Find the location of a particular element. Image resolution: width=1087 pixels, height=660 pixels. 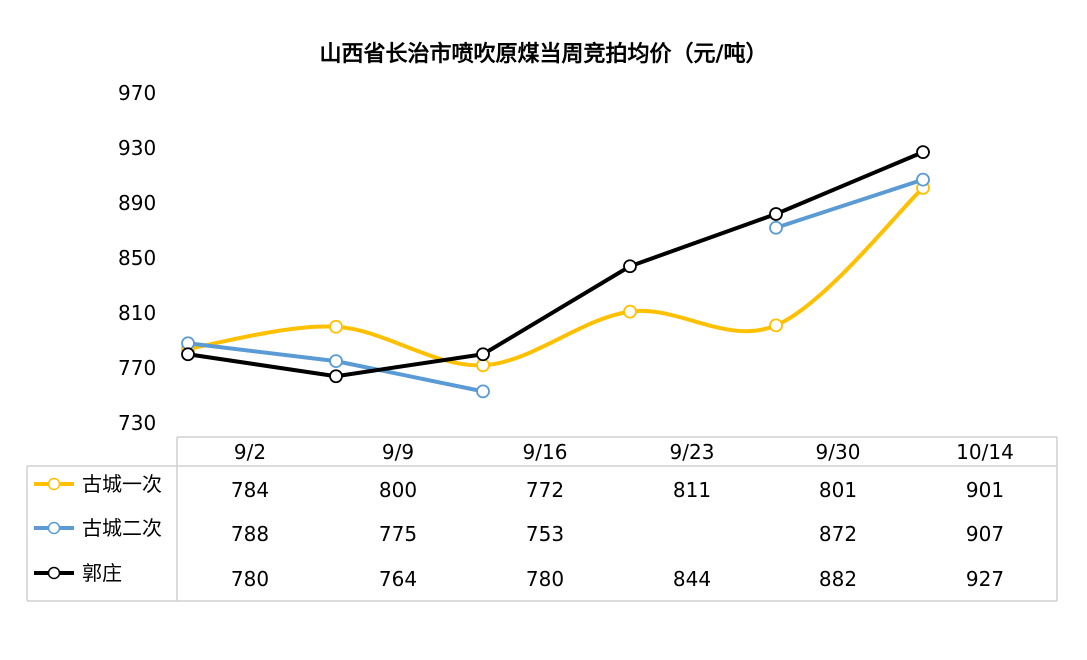

y-tick-label: 890 is located at coordinates (137, 203).